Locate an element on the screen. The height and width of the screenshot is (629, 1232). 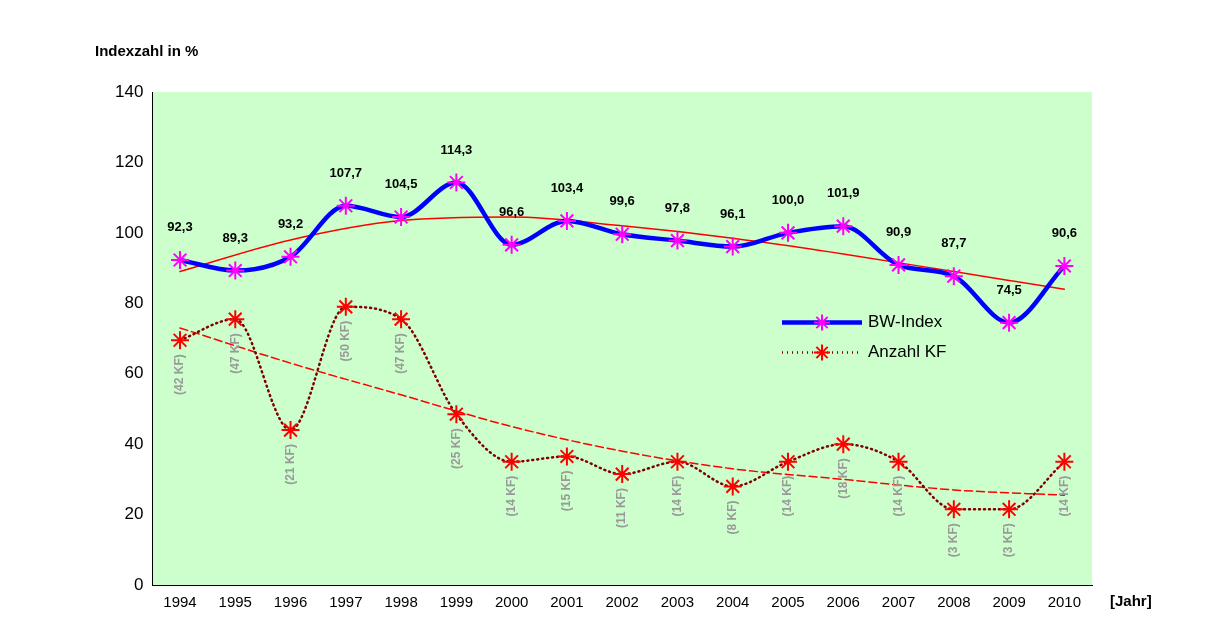
data-label: 99,6 is located at coordinates (622, 201).